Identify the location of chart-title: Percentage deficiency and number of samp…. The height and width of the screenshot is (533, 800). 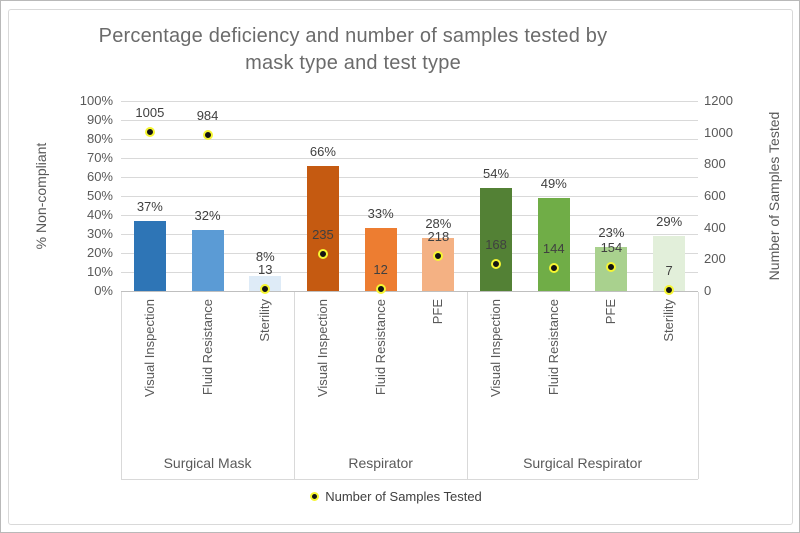
(353, 50).